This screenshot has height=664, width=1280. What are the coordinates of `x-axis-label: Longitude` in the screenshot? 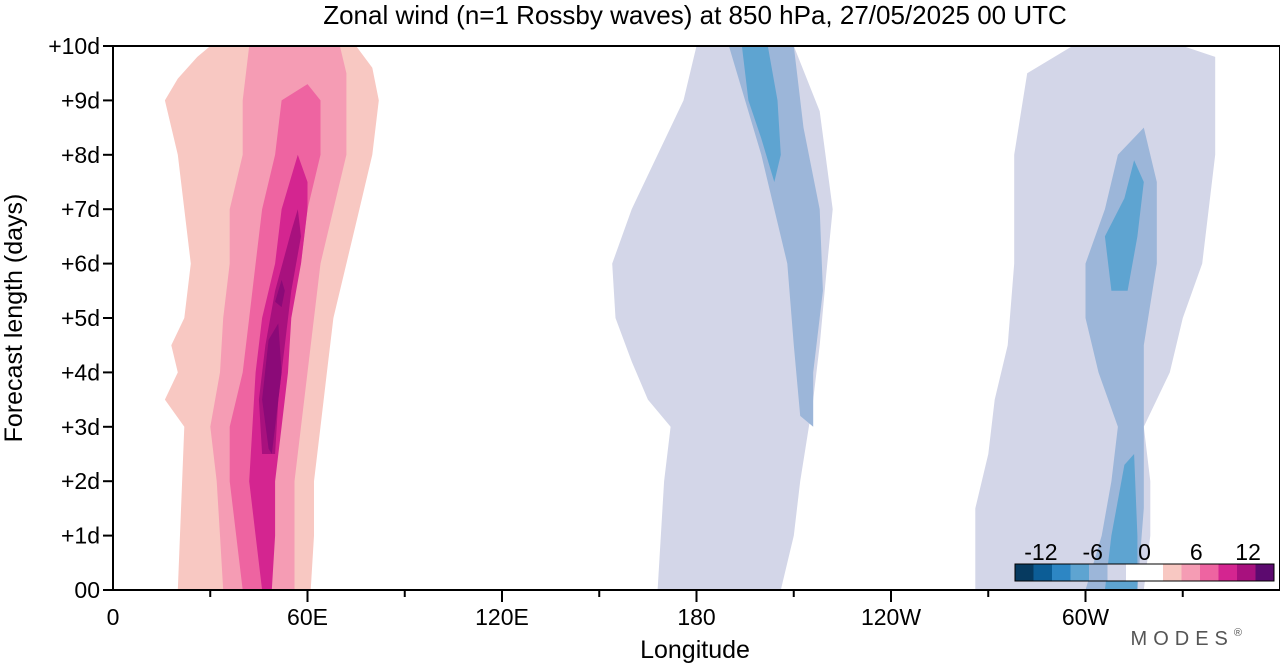 It's located at (695, 650).